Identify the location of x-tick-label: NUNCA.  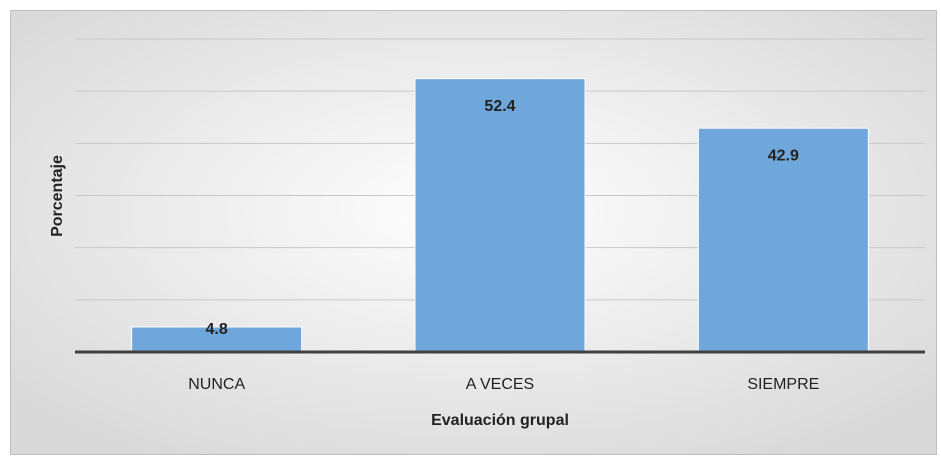
(216, 384).